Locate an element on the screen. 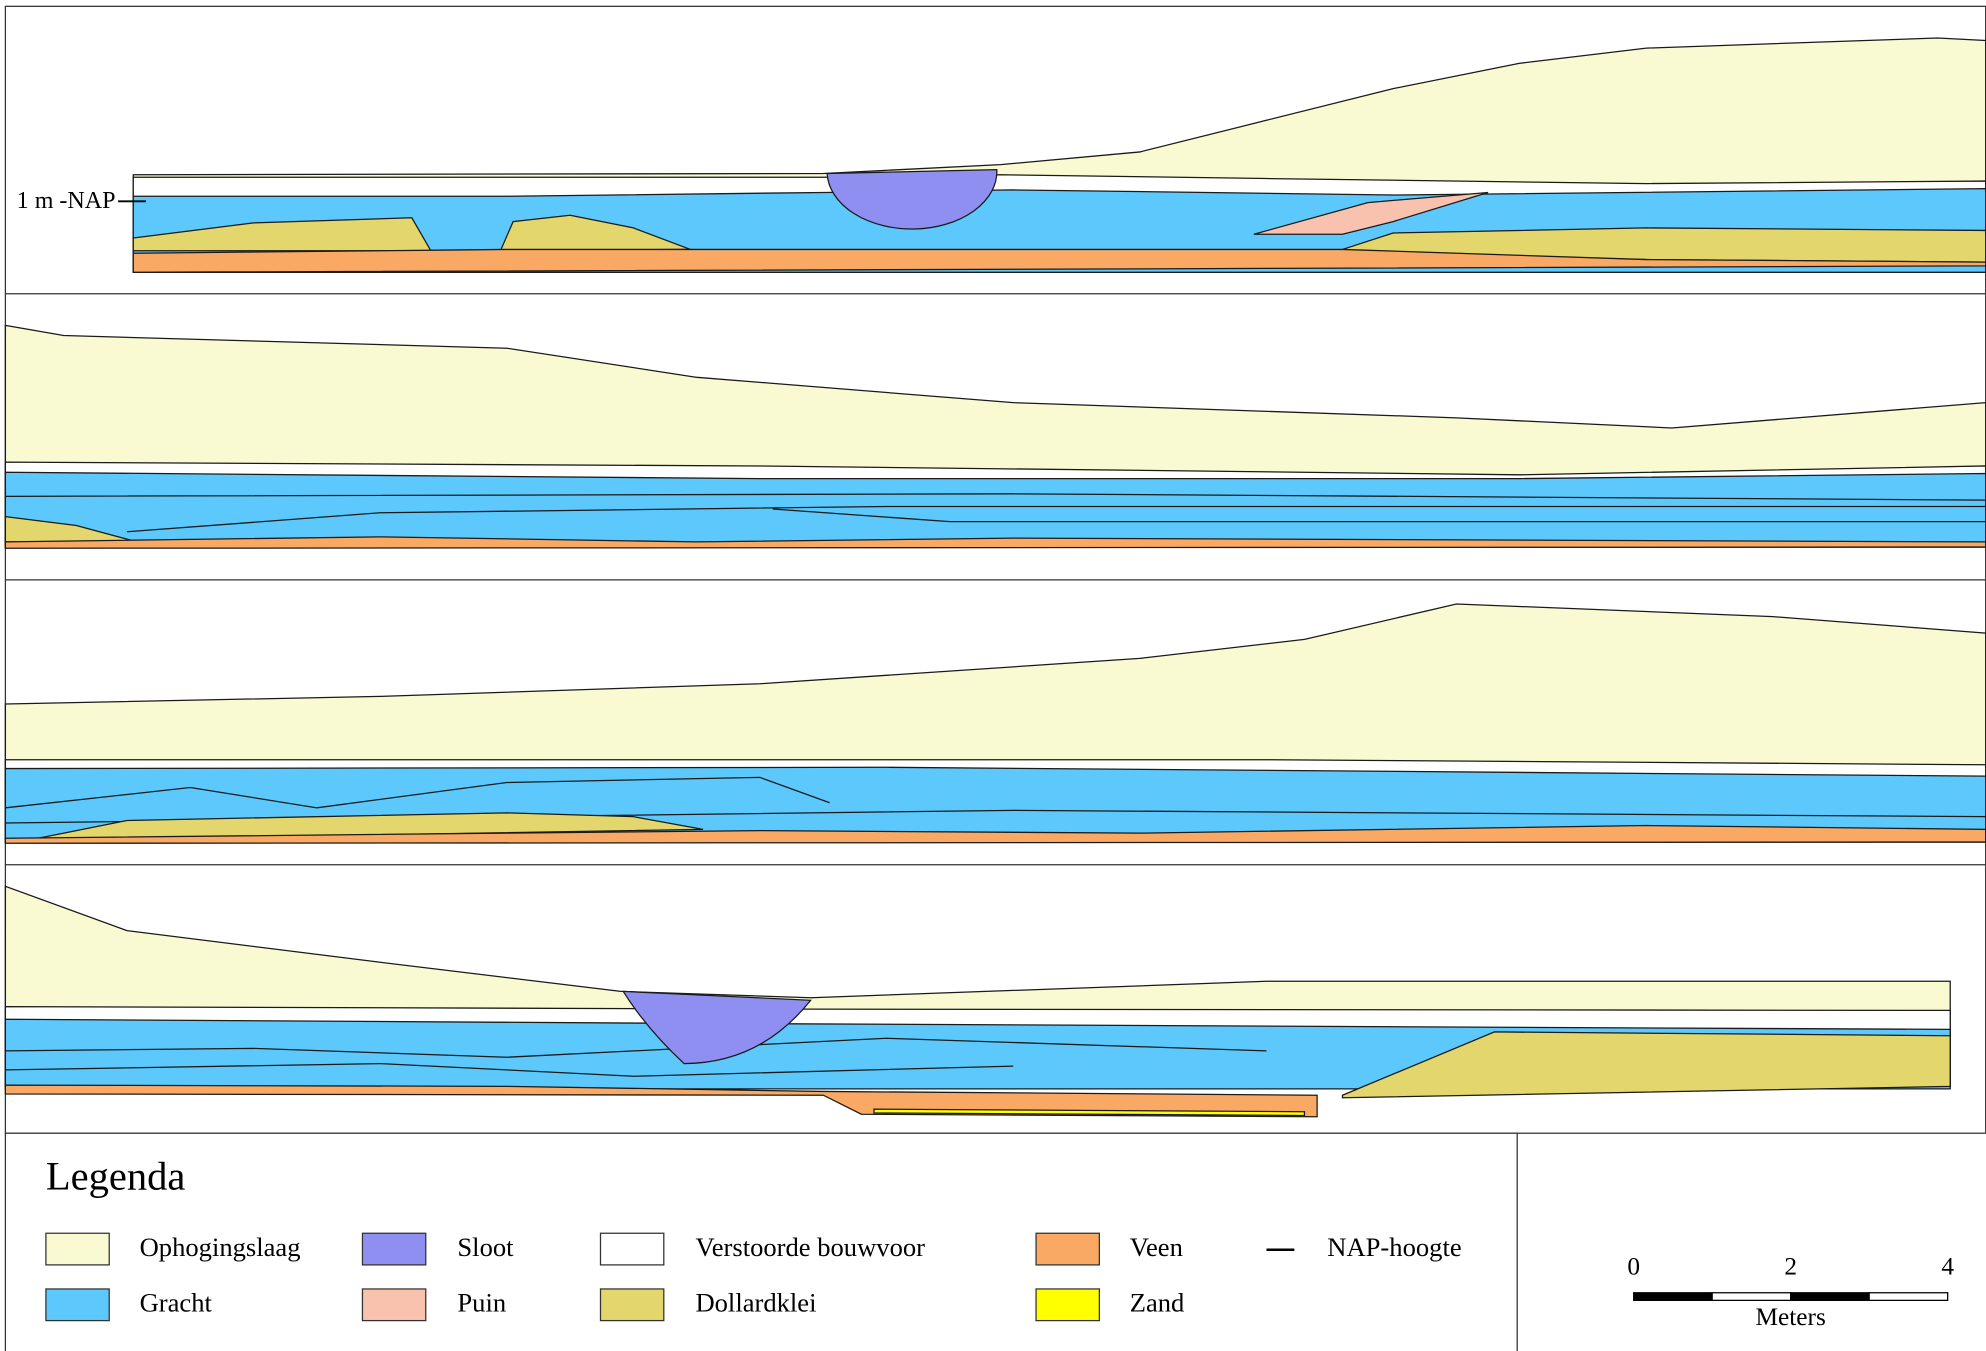 The image size is (1986, 1351). legend-label: Puin is located at coordinates (481, 1303).